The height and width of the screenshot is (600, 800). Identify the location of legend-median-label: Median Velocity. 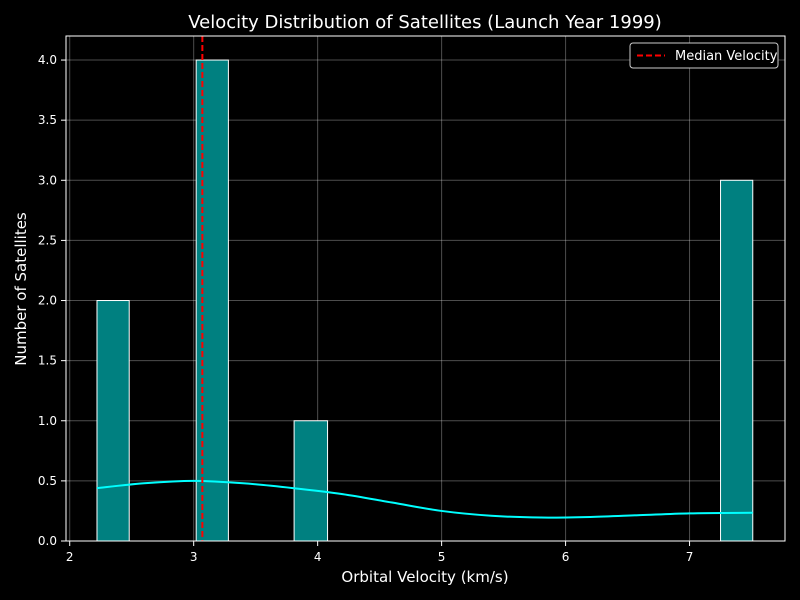
(726, 56).